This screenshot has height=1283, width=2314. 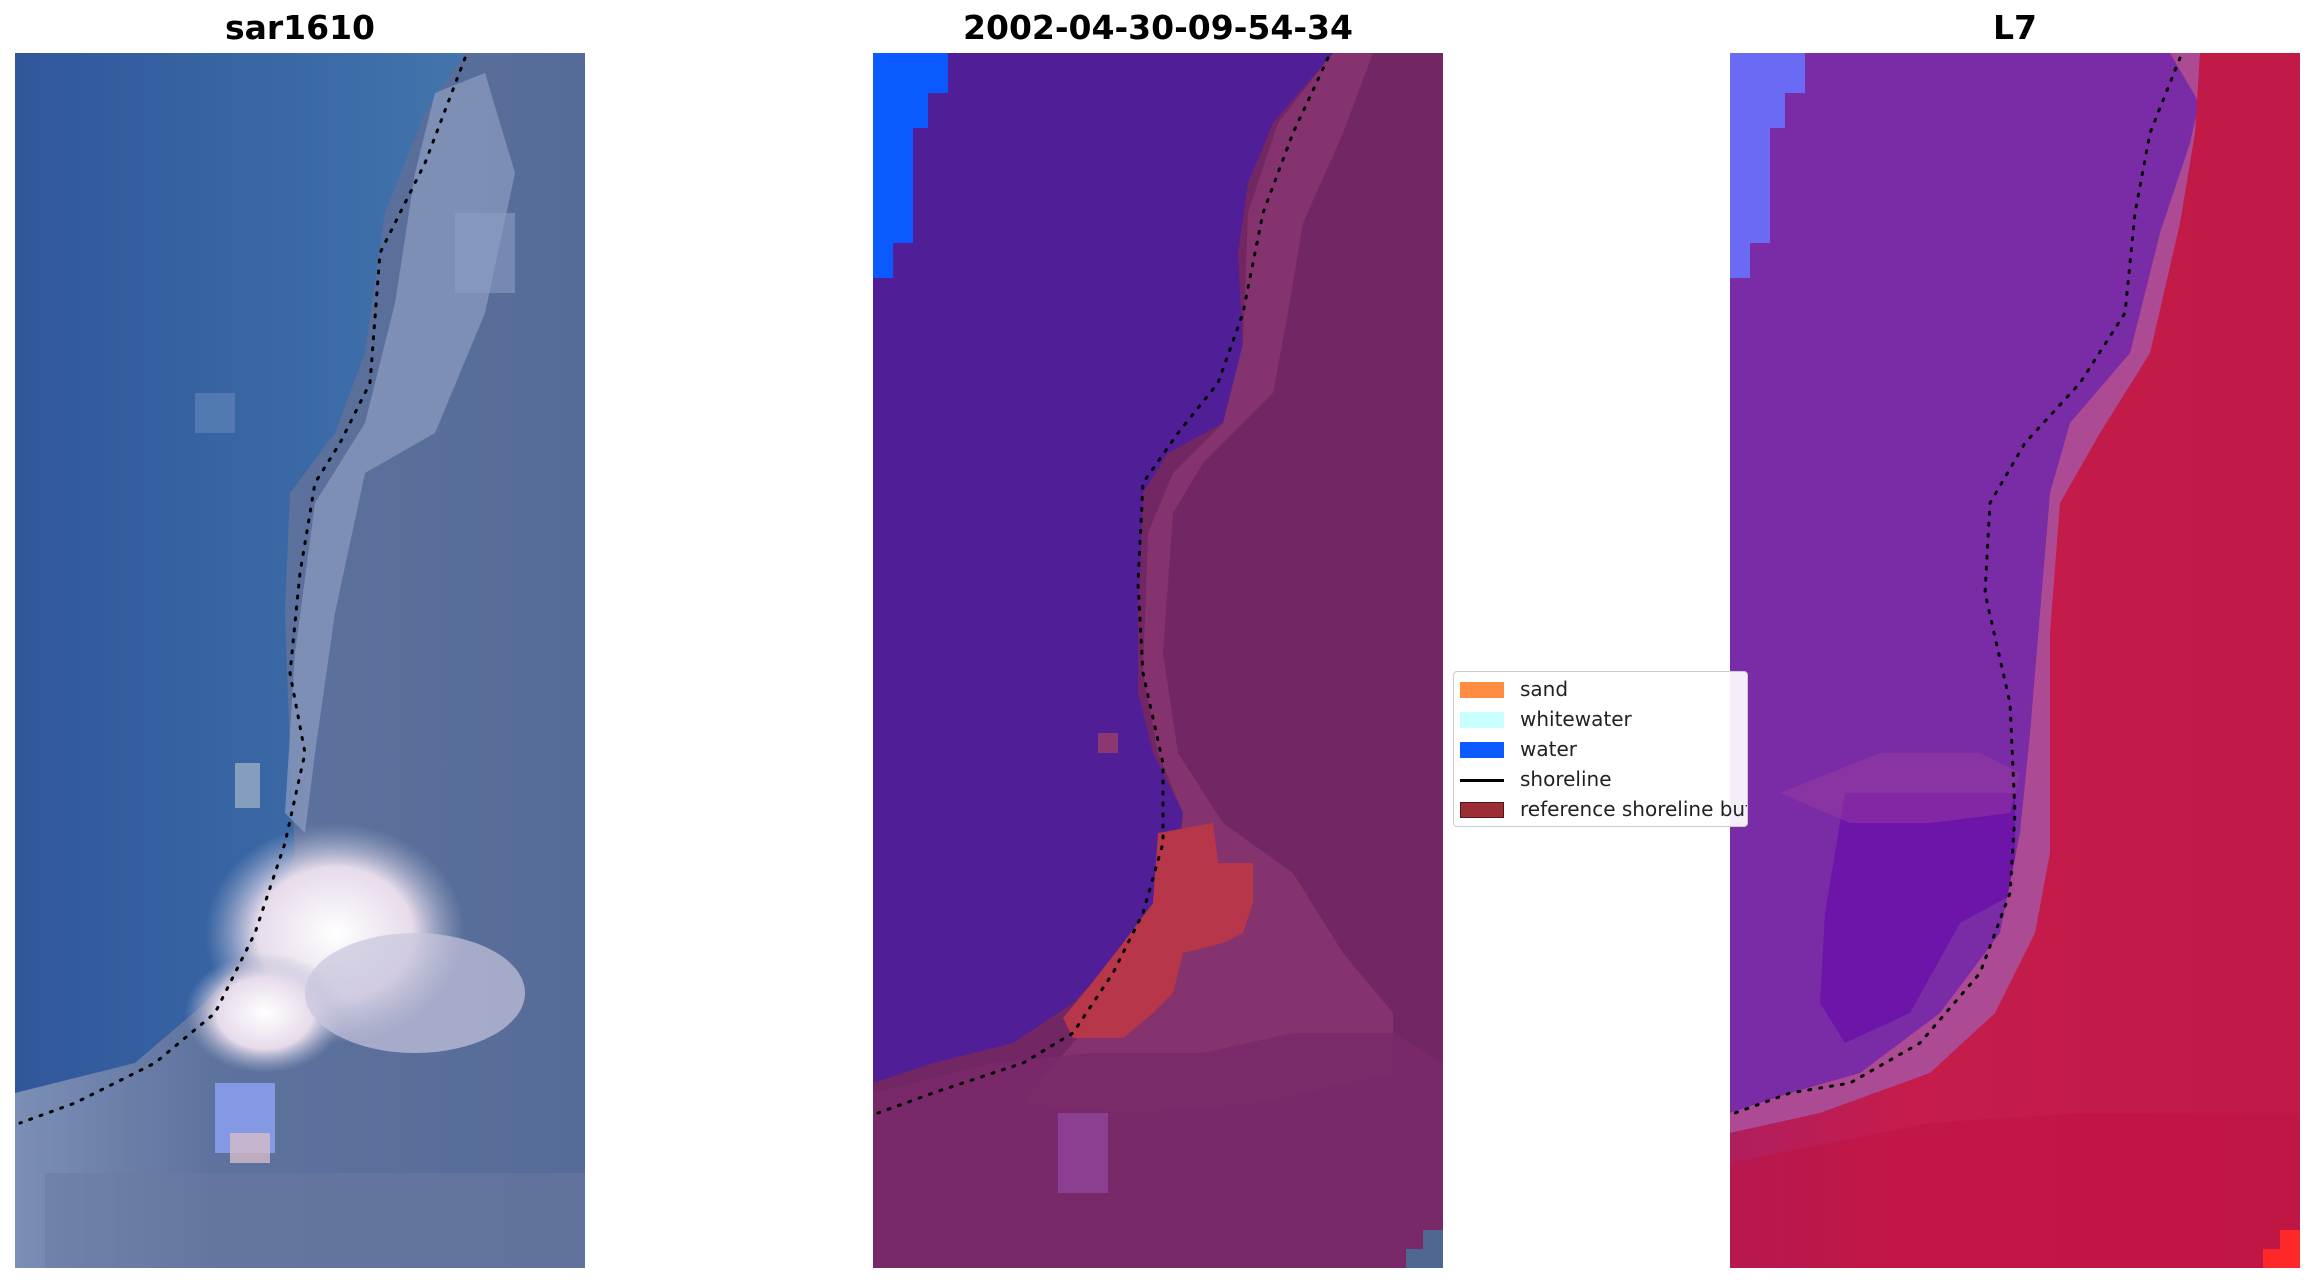 I want to click on legend-item-water: water, so click(x=1600, y=749).